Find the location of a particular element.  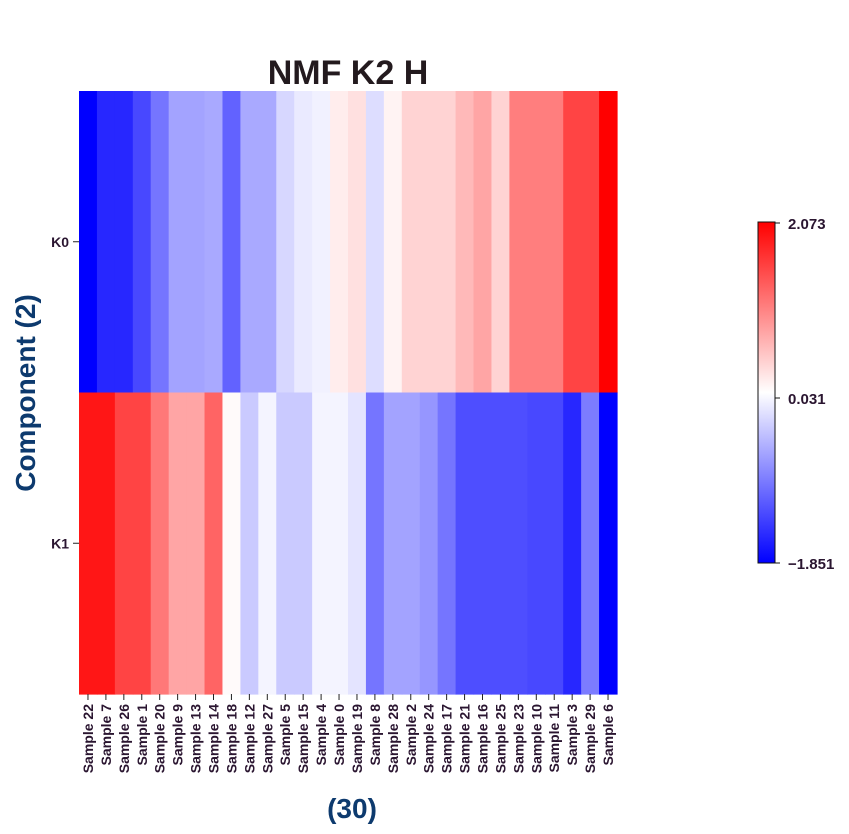

y-tick-labels: K0 K1 is located at coordinates (65, 392).